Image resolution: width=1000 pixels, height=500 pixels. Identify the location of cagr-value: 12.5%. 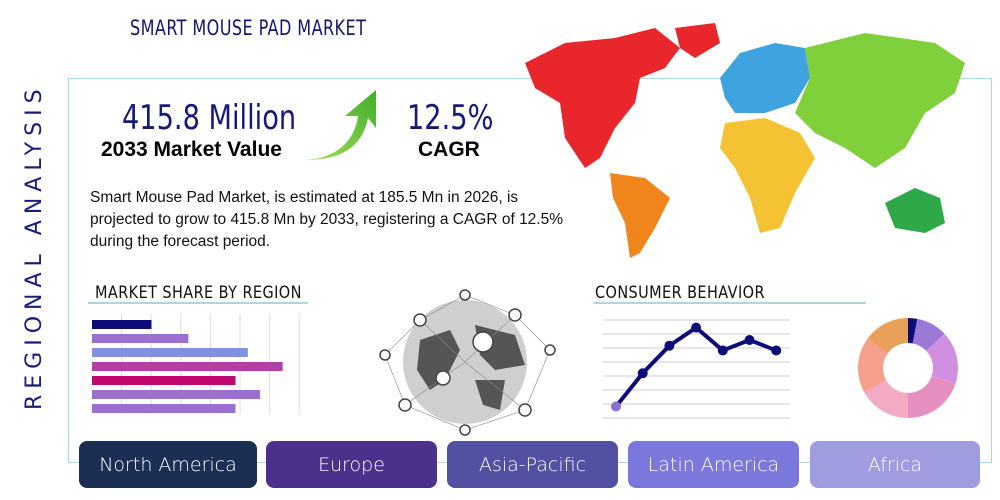
(450, 118).